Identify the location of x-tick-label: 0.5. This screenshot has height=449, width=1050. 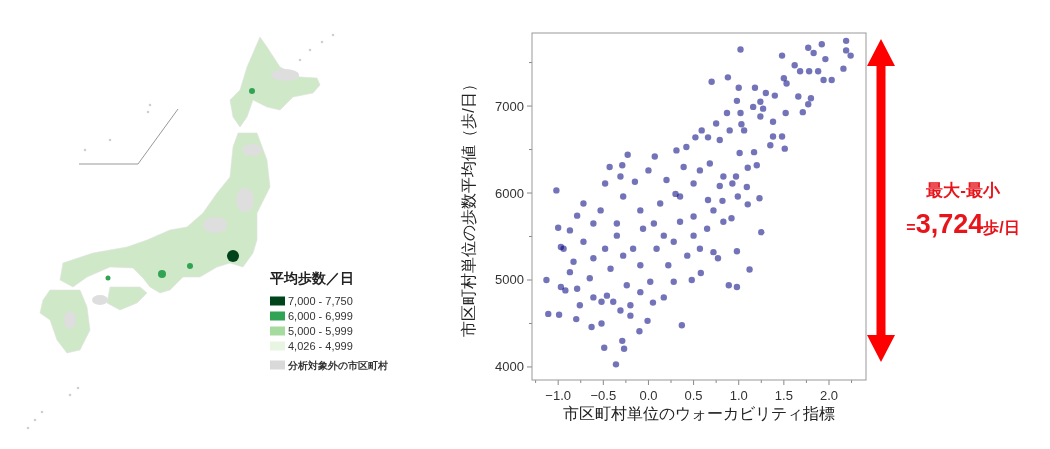
(693, 395).